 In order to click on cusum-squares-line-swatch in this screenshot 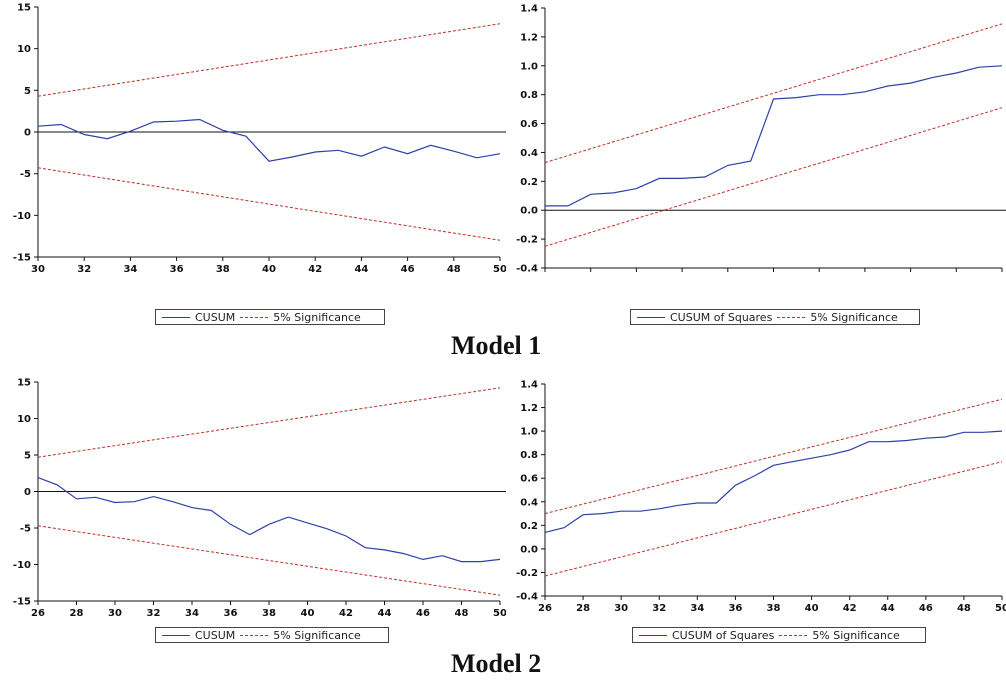, I will do `click(653, 635)`.